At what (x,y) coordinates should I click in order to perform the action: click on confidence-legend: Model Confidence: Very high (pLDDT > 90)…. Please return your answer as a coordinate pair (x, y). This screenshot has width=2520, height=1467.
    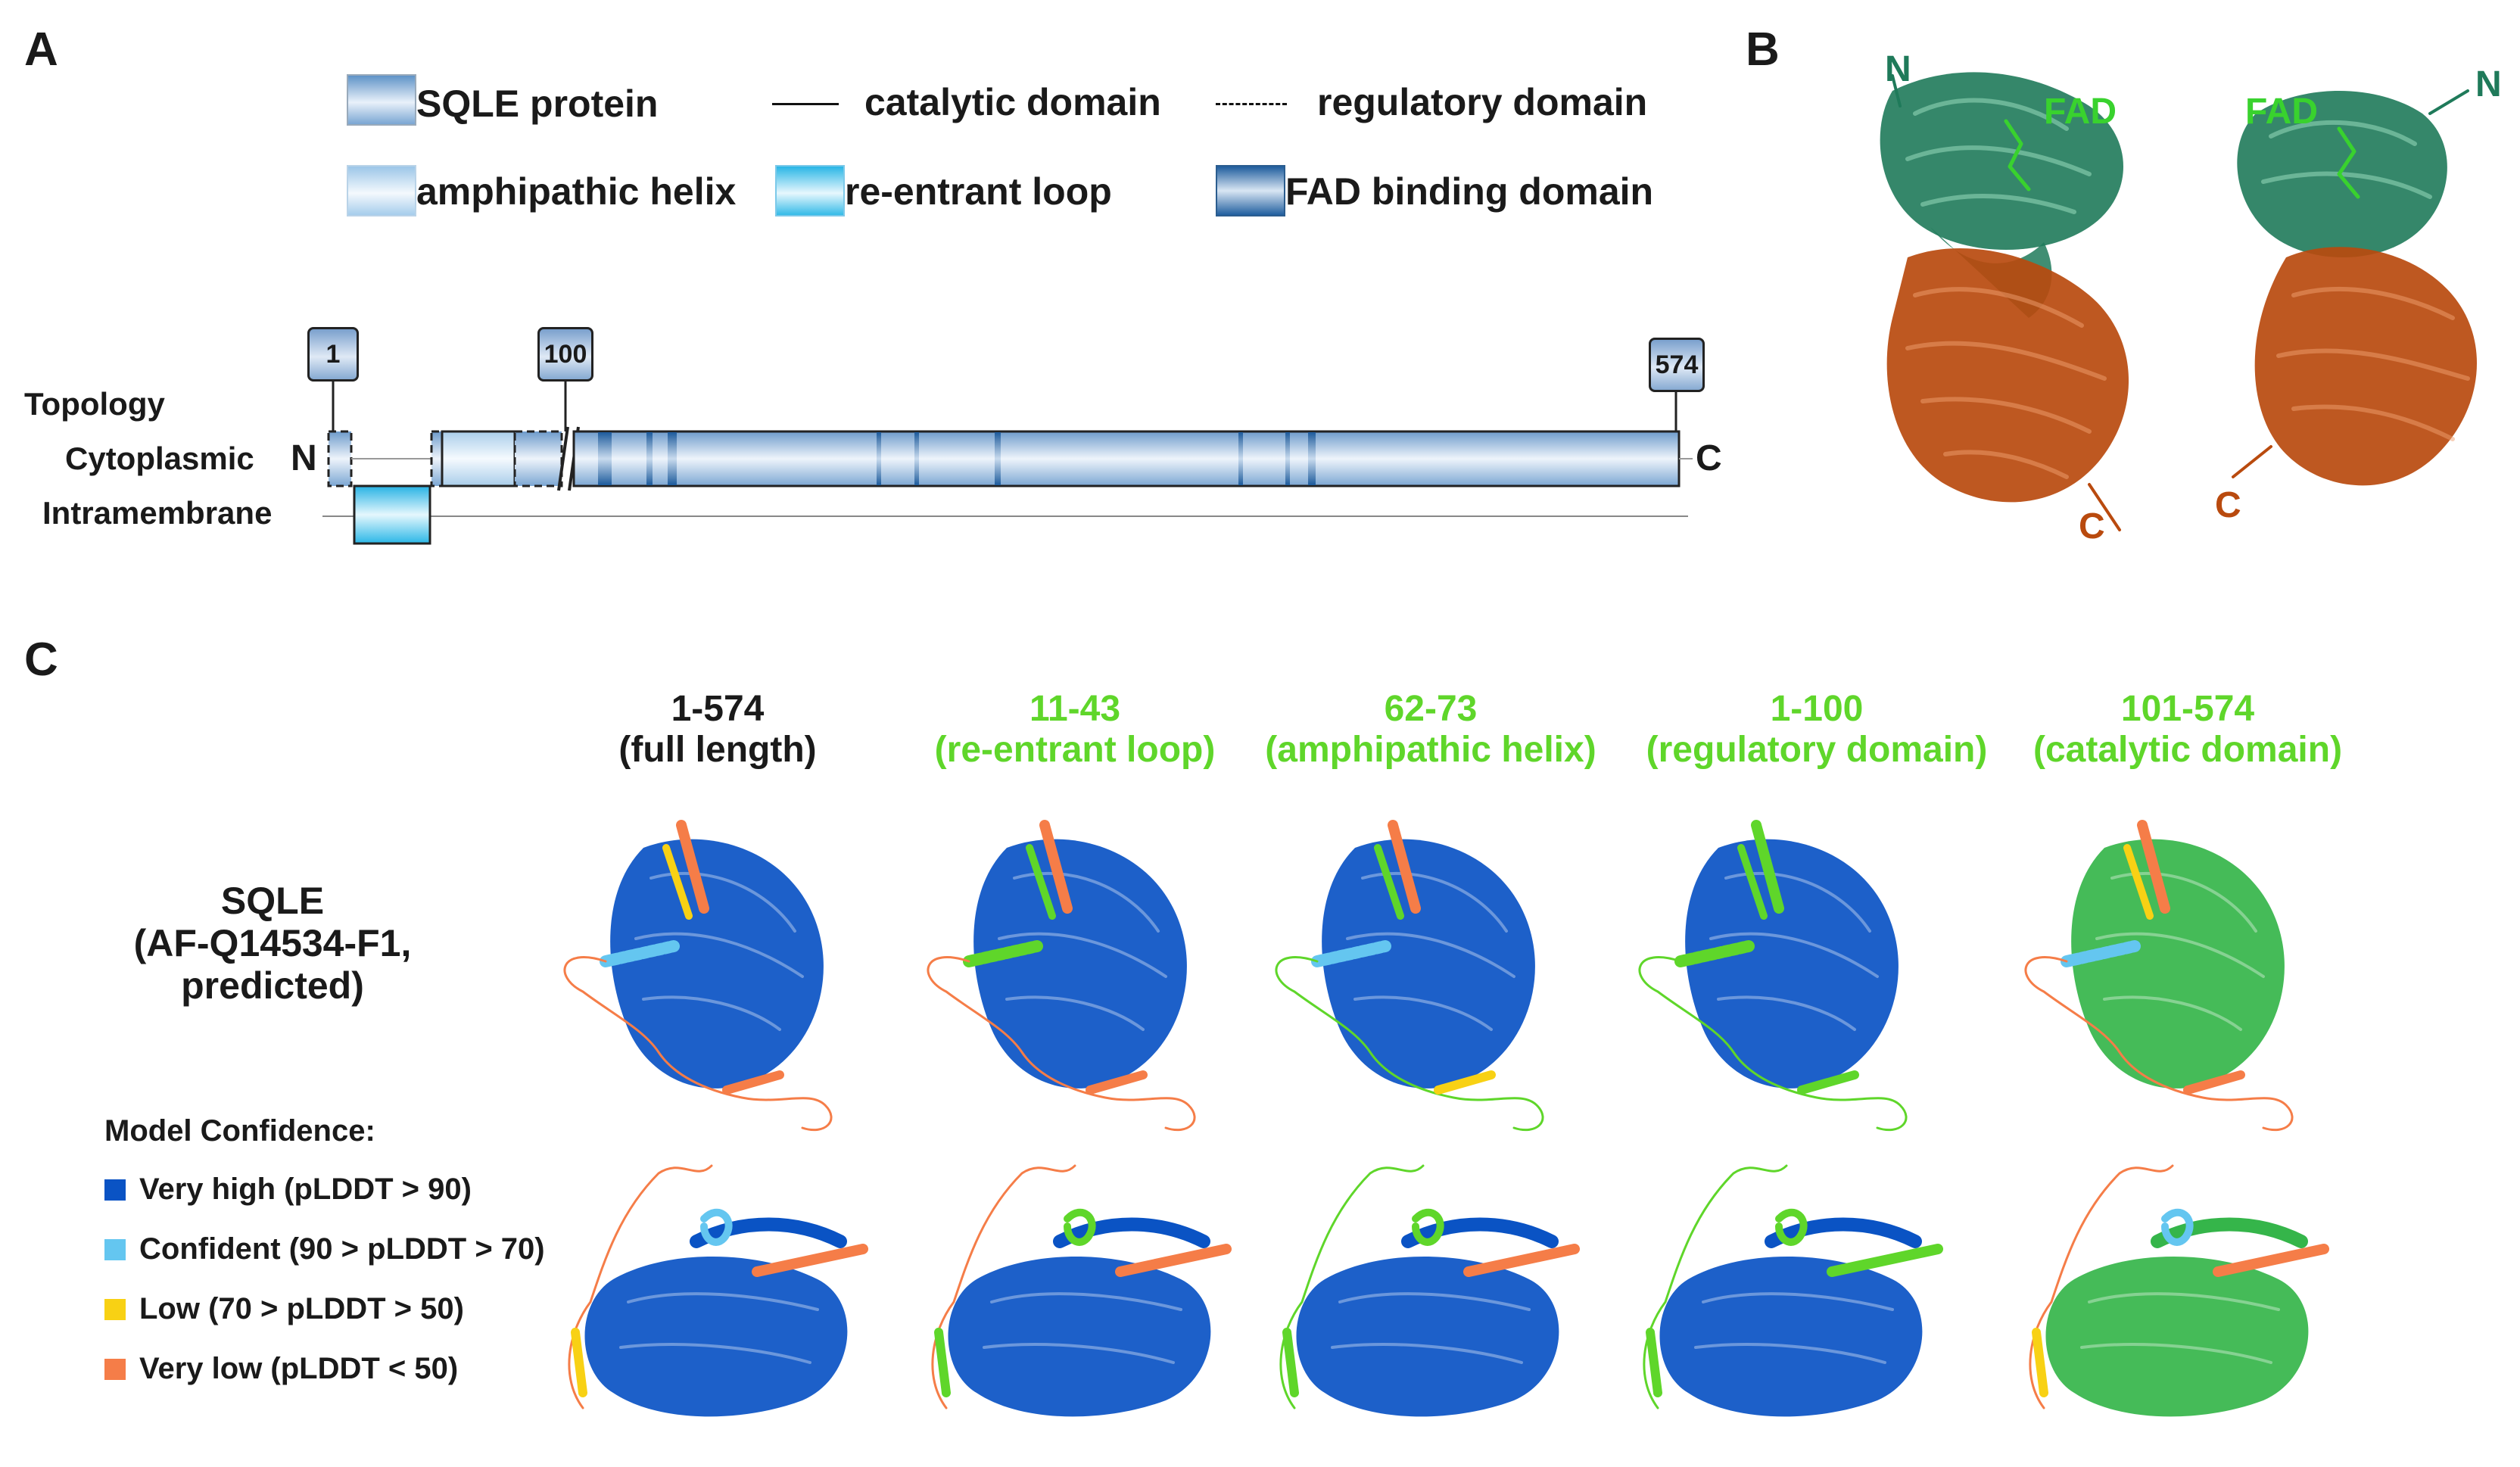
    Looking at the image, I should click on (324, 1250).